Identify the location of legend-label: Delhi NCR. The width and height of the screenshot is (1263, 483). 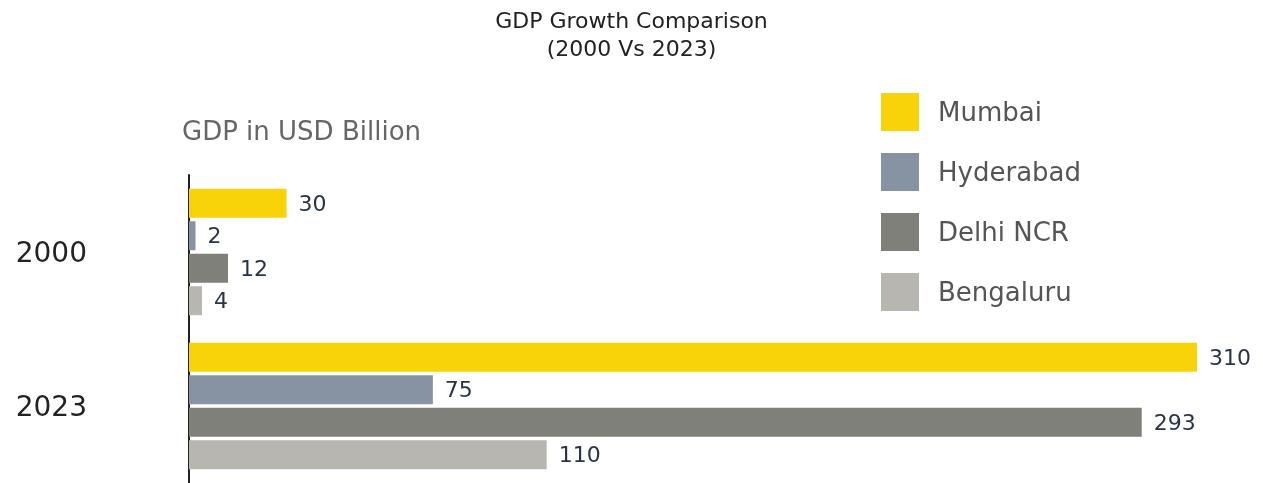
(1003, 232).